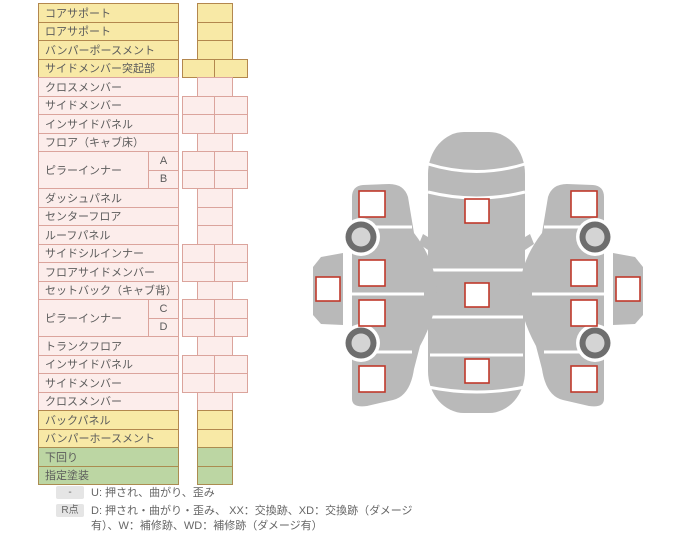  What do you see at coordinates (108, 457) in the screenshot?
I see `part-label: 下回り` at bounding box center [108, 457].